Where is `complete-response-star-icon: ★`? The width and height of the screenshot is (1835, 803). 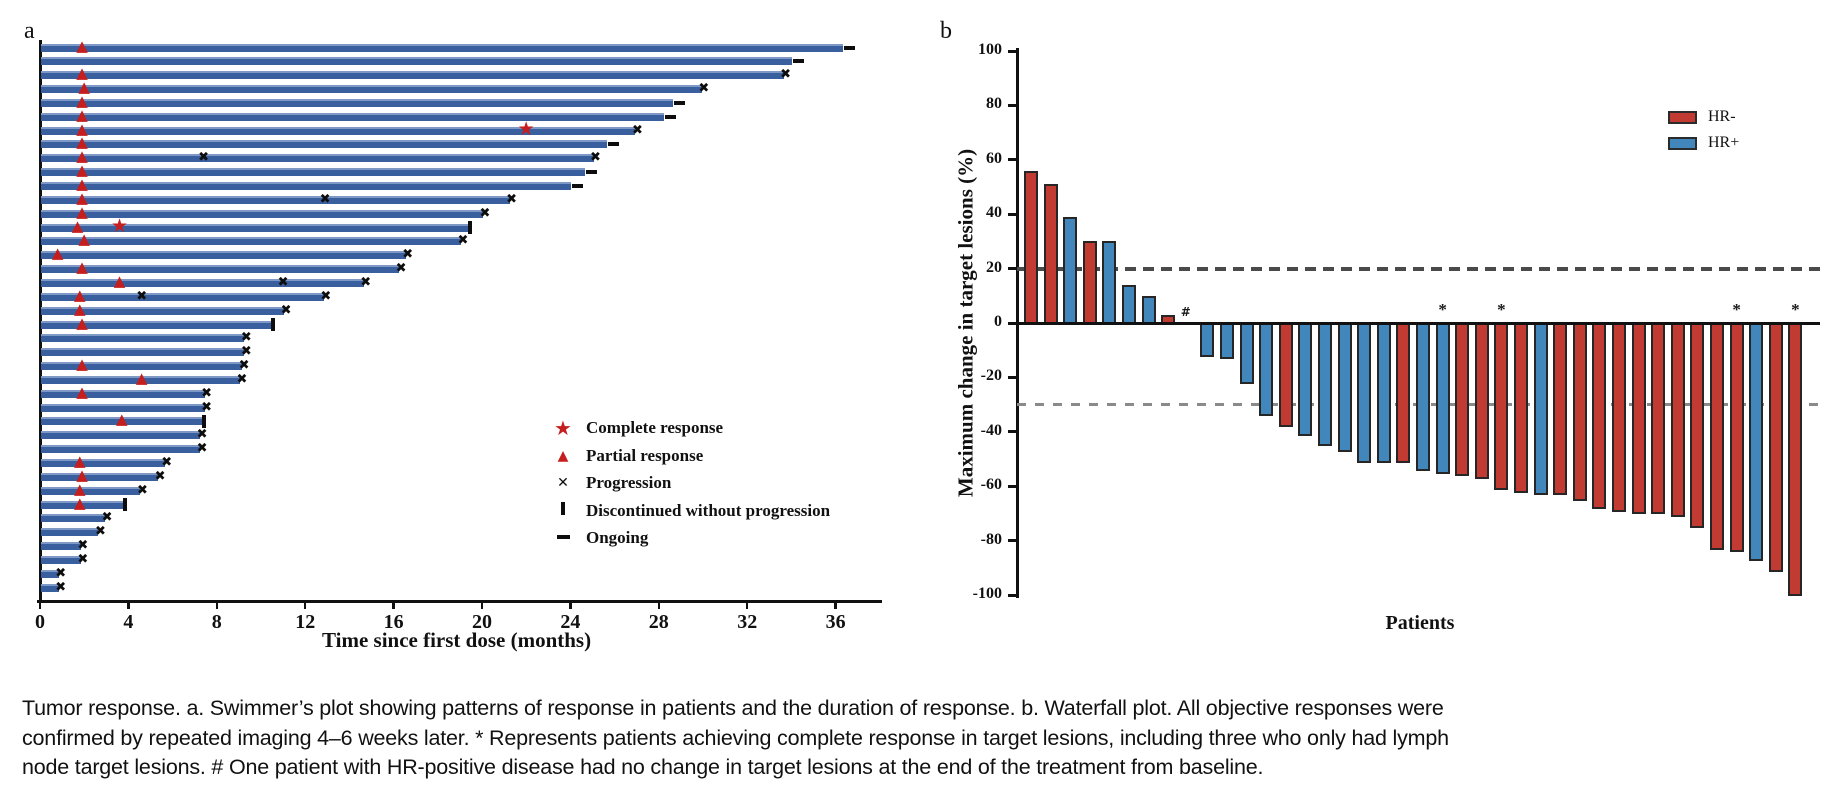 complete-response-star-icon: ★ is located at coordinates (563, 428).